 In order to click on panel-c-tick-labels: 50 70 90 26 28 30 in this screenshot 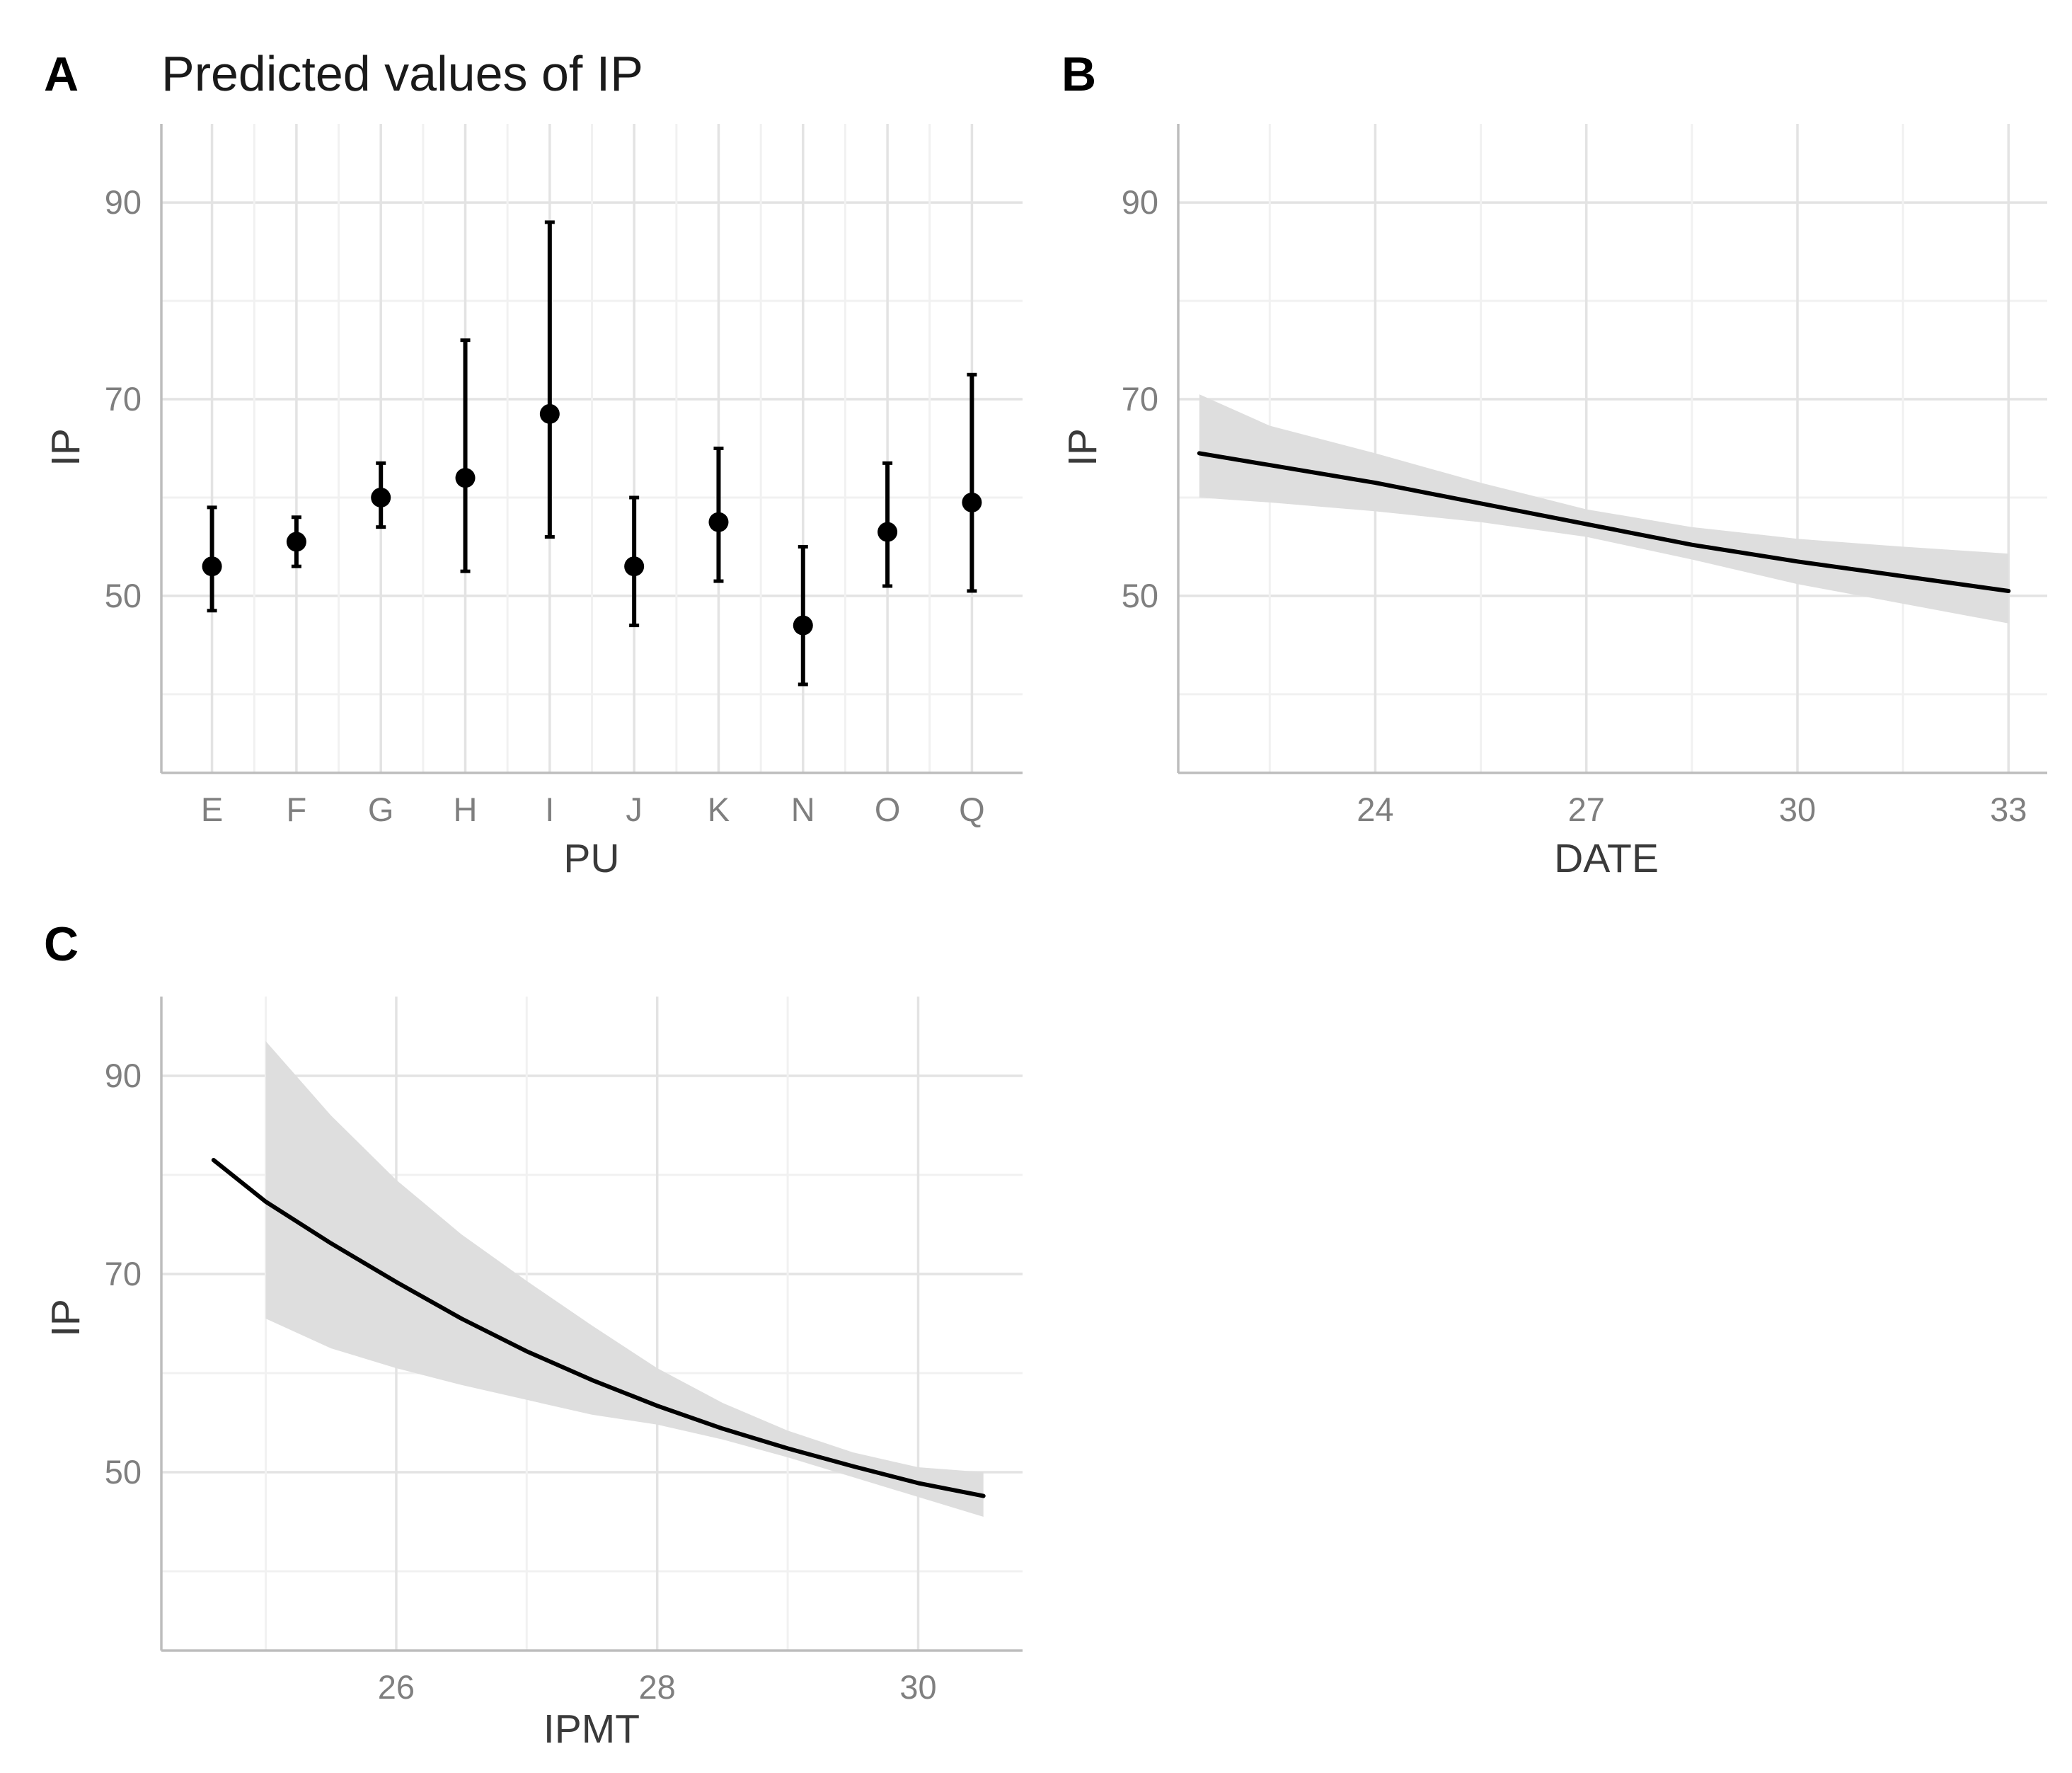, I will do `click(521, 1381)`.